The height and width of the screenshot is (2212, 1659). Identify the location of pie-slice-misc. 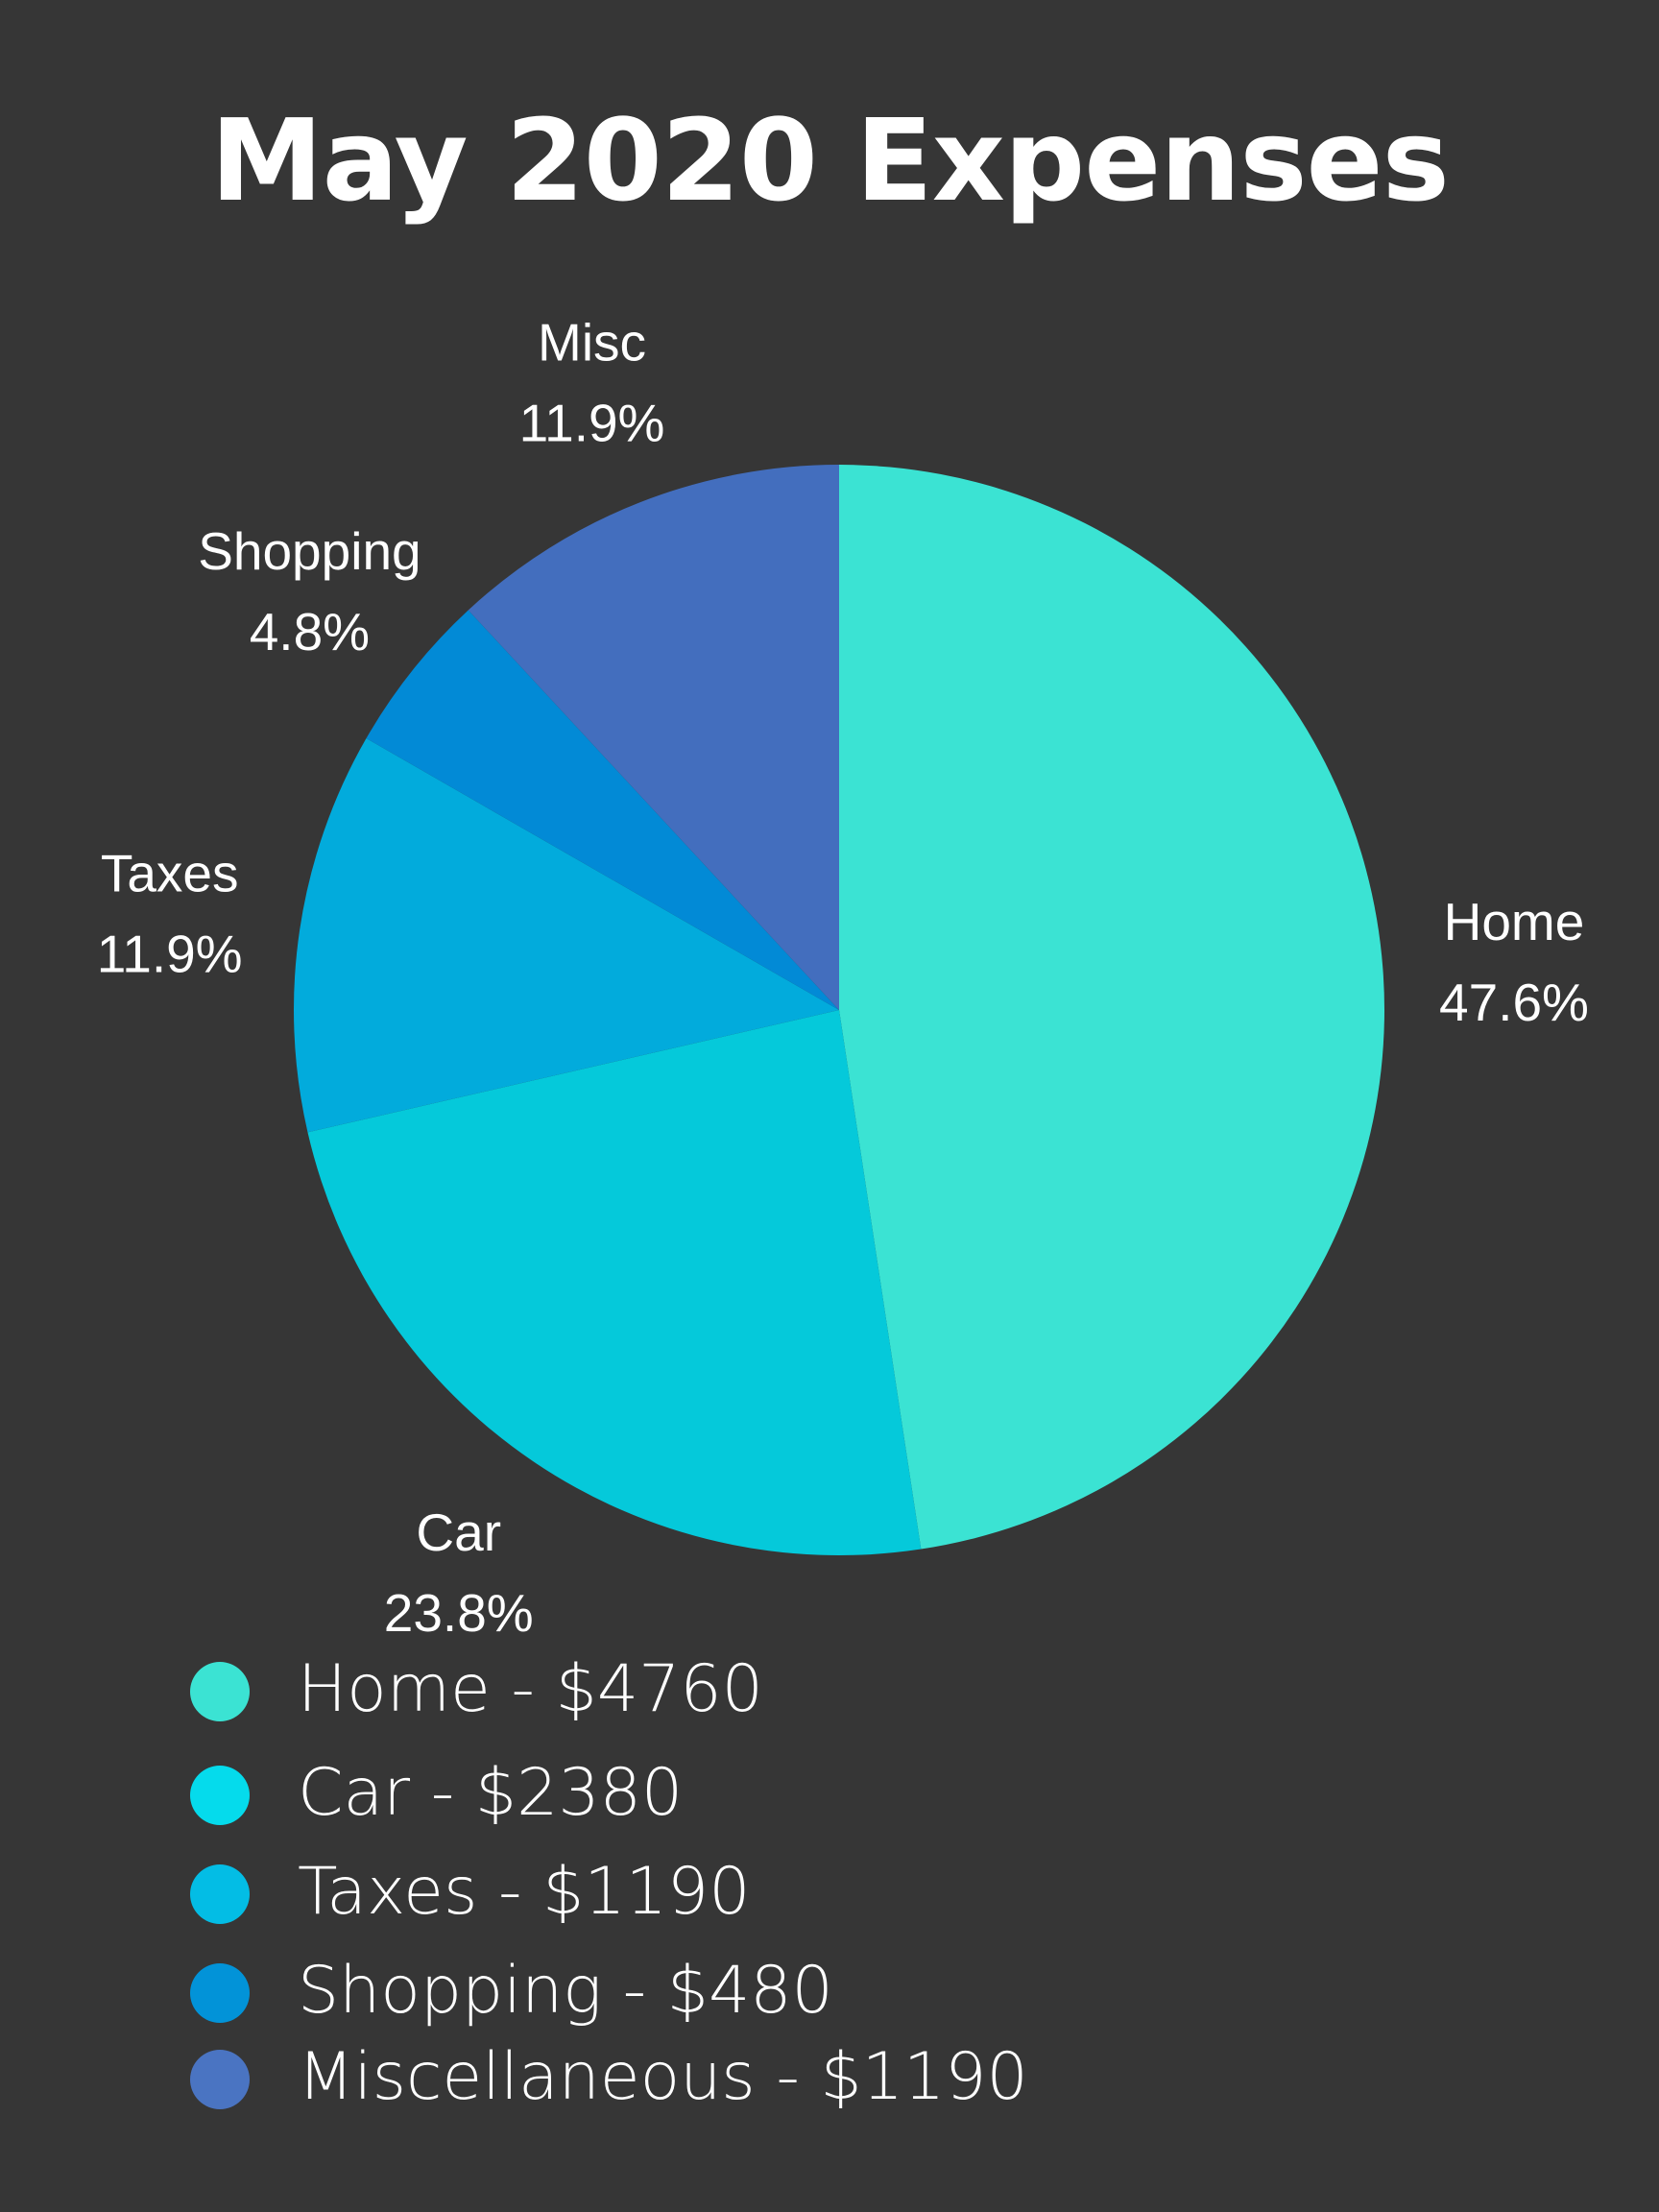
(653, 737).